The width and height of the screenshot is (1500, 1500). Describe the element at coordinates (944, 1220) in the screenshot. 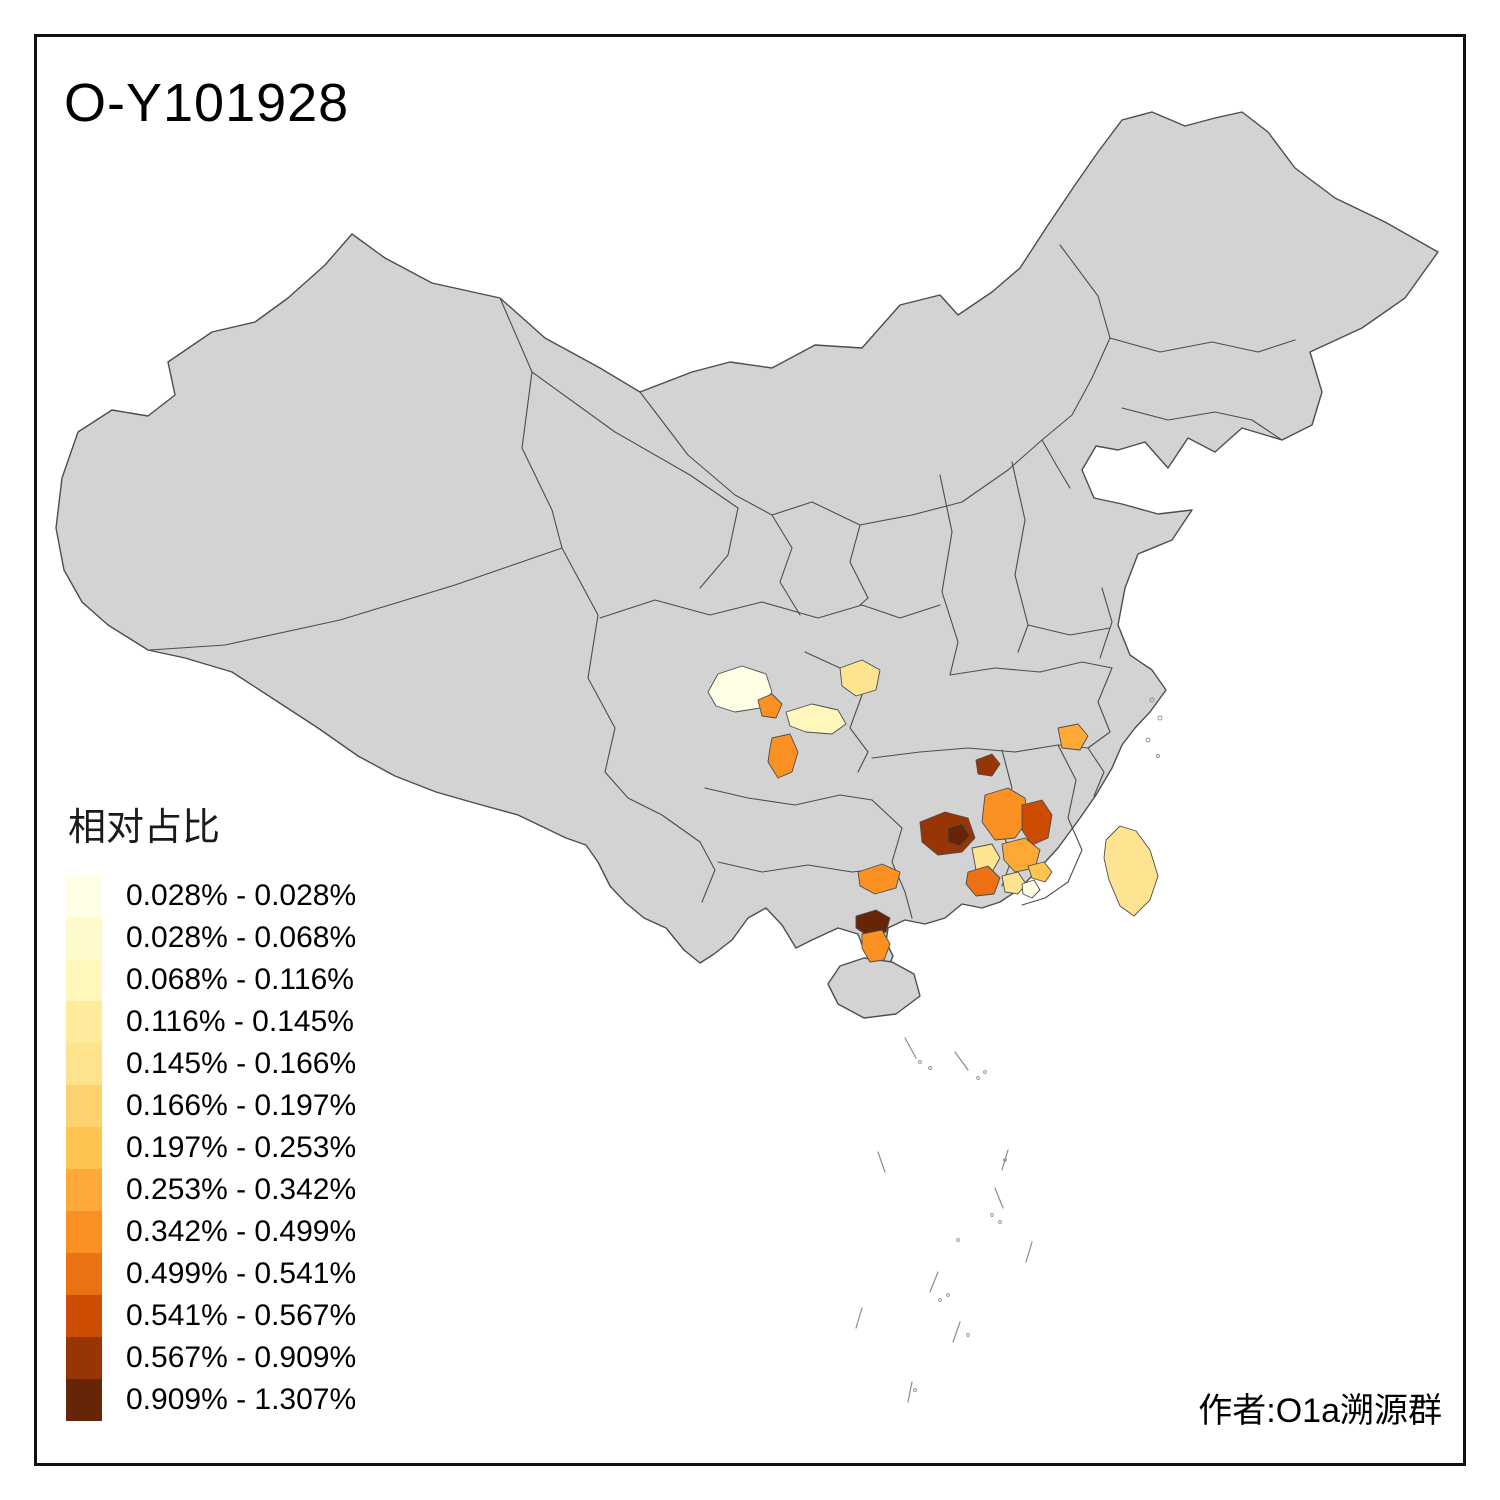

I see `south-china-sea-dashes` at that location.